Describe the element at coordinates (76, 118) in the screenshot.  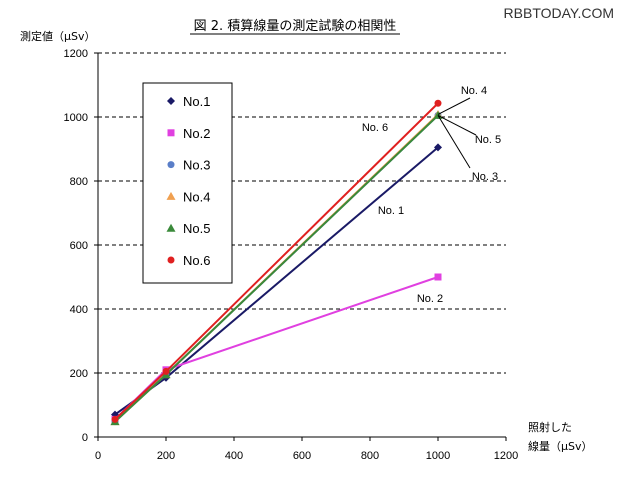
I see `y-tick-label-1000: 1000` at that location.